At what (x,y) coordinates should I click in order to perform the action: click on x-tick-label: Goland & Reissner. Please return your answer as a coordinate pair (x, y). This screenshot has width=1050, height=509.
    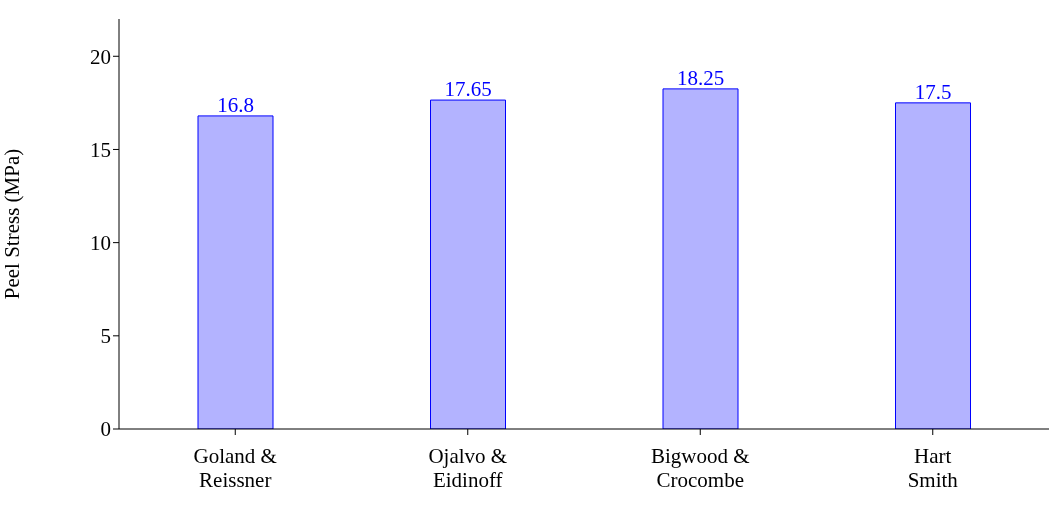
    Looking at the image, I should click on (235, 468).